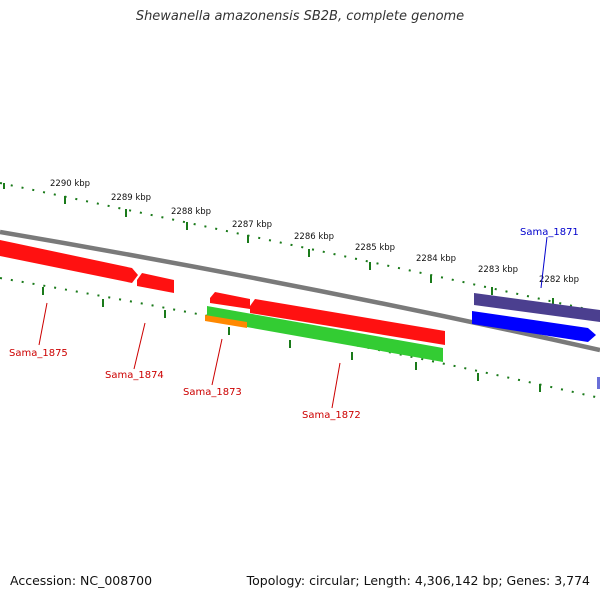 The image size is (600, 600). I want to click on tick-label: 2283 kbp, so click(498, 270).